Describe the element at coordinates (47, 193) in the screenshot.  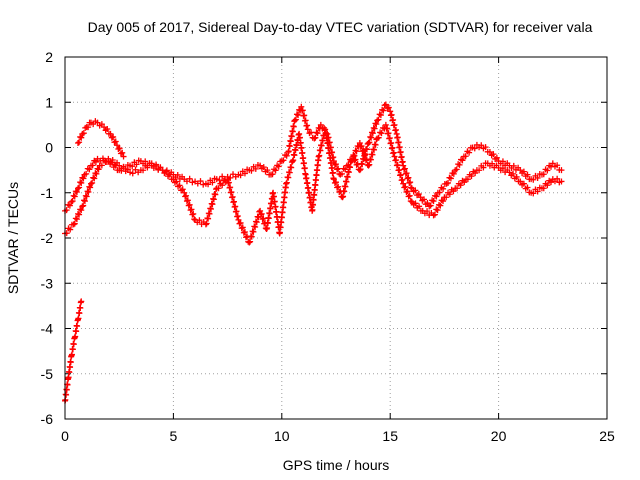
I see `y-tick-label: -1` at that location.